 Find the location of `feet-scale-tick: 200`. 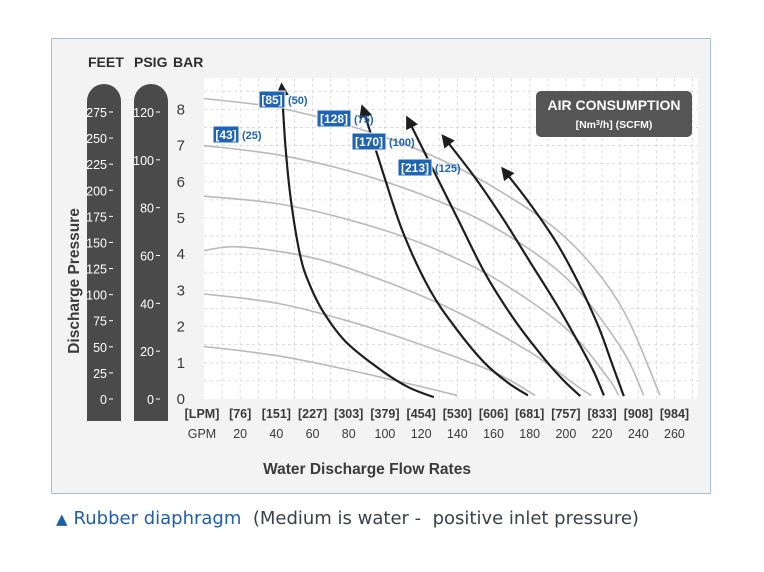

feet-scale-tick: 200 is located at coordinates (96, 191).